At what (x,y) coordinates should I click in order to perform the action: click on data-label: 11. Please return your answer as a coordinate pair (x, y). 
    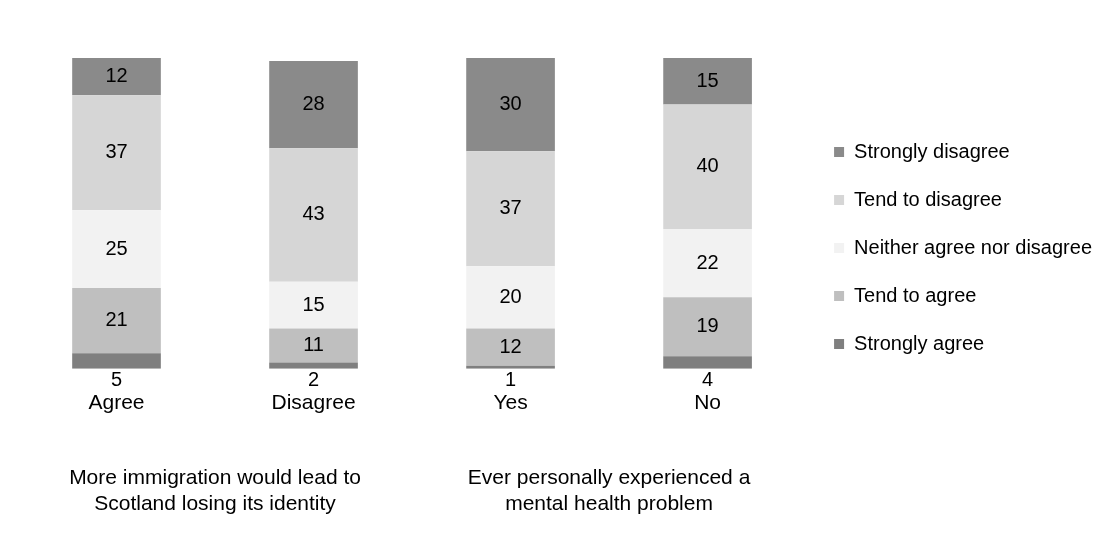
    Looking at the image, I should click on (313, 344).